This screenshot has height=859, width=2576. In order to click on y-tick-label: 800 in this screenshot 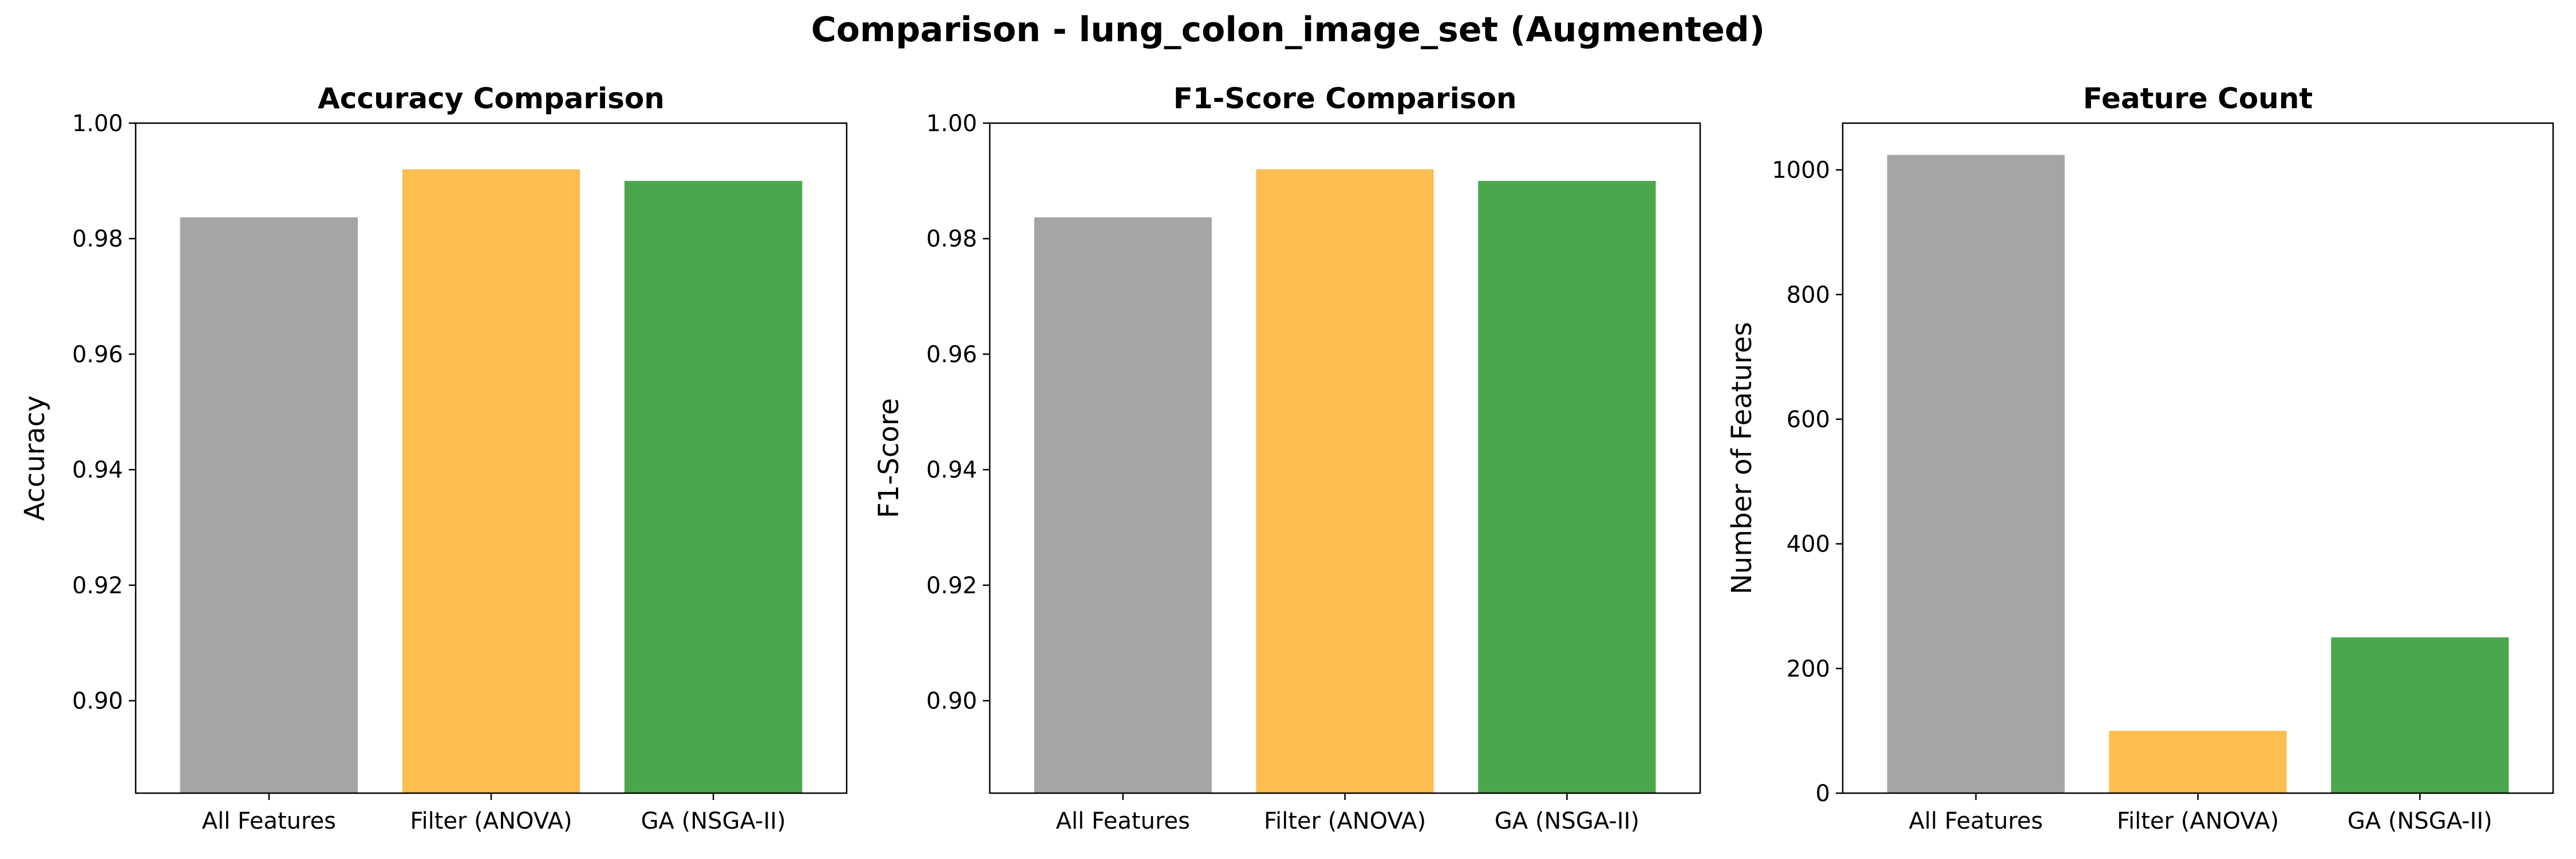, I will do `click(1808, 295)`.